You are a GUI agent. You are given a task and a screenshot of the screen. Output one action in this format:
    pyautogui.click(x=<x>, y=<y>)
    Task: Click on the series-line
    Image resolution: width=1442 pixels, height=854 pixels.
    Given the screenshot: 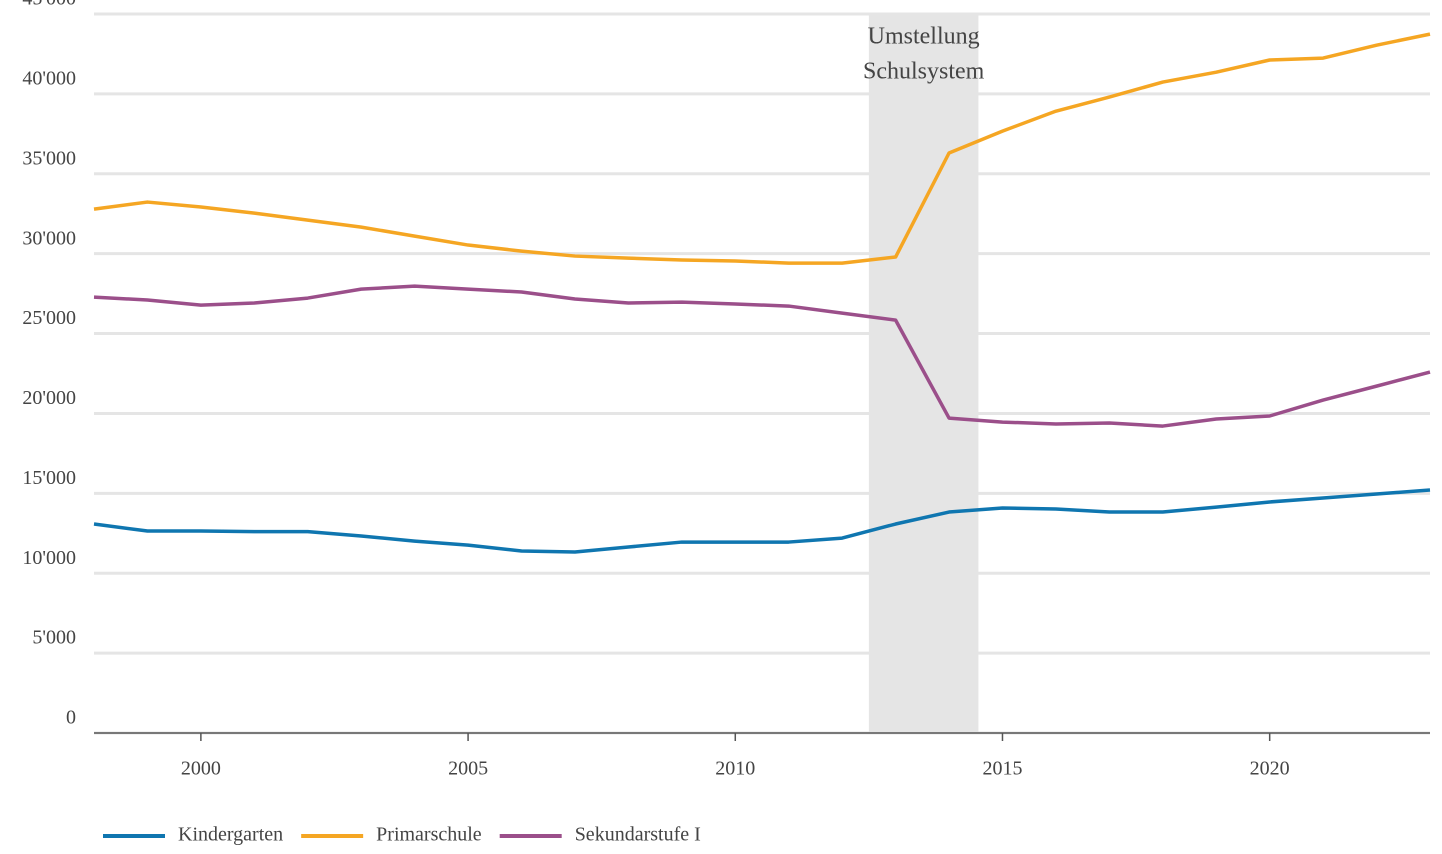 What is the action you would take?
    pyautogui.click(x=762, y=521)
    